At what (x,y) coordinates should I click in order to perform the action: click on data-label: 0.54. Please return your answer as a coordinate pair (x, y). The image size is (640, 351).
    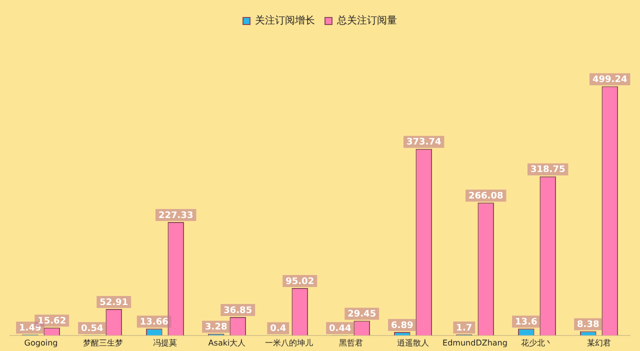
    Looking at the image, I should click on (92, 329).